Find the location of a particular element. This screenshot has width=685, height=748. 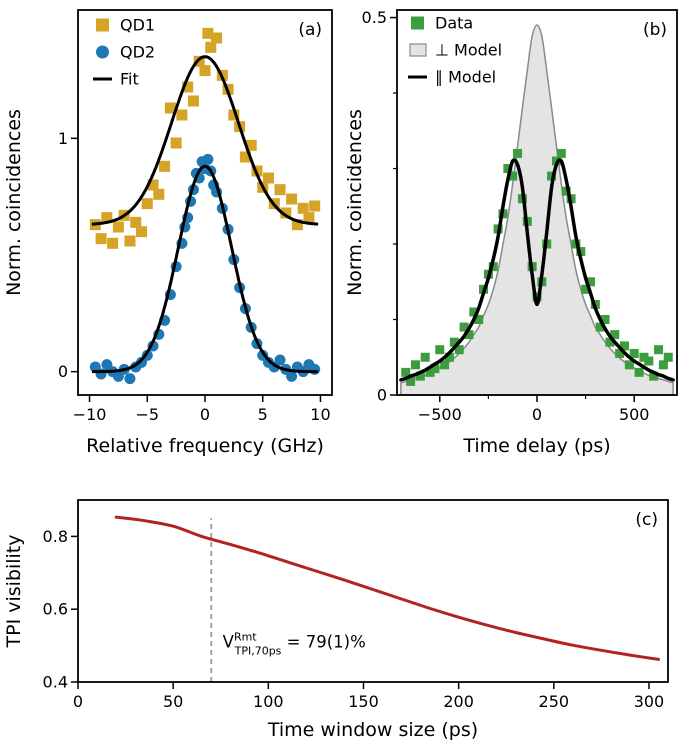

legend-swatch-area is located at coordinates (418, 50).